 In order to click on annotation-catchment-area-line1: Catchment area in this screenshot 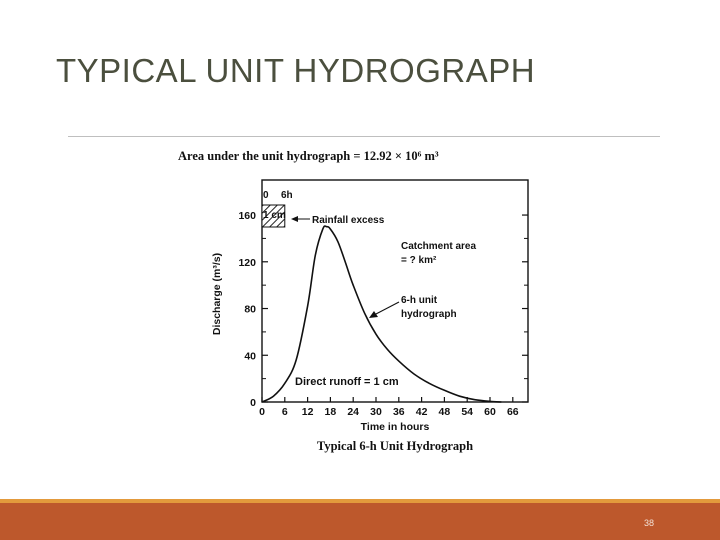, I will do `click(438, 246)`.